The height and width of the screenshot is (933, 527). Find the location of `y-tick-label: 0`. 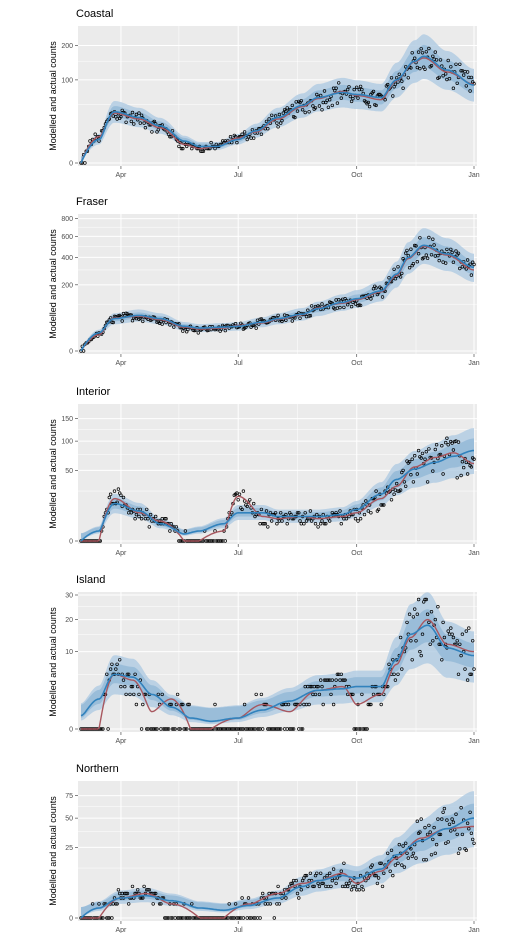

y-tick-label: 0 is located at coordinates (71, 352).